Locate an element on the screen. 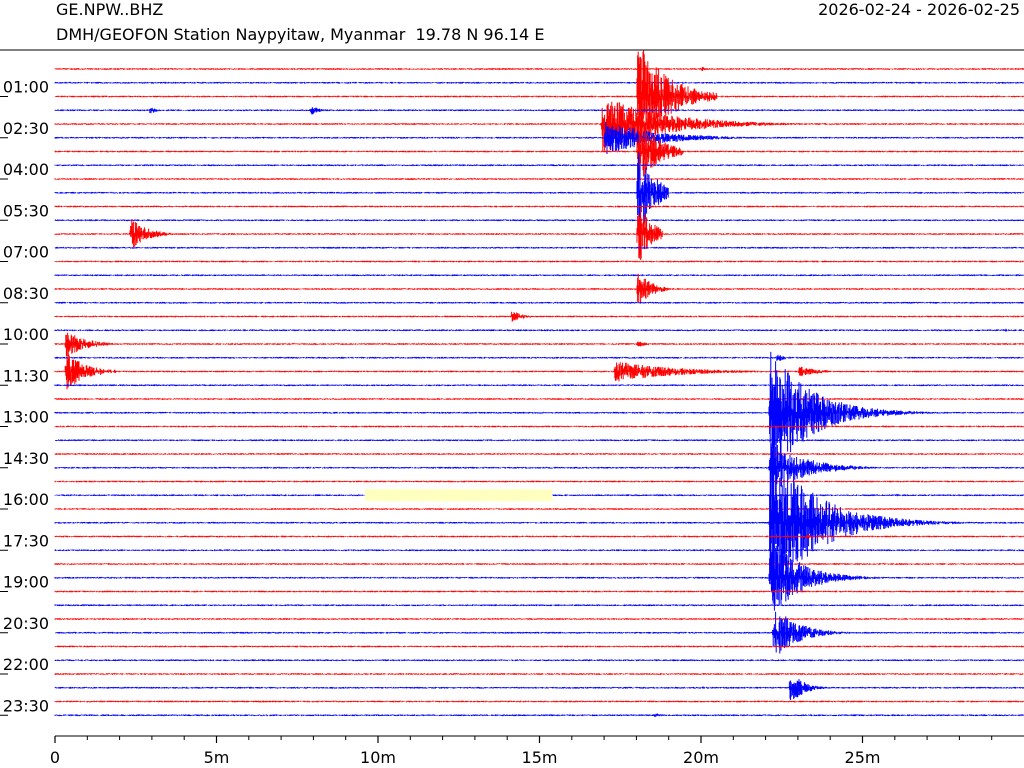 Image resolution: width=1024 pixels, height=768 pixels. y-tick-label: 16:00 is located at coordinates (26, 499).